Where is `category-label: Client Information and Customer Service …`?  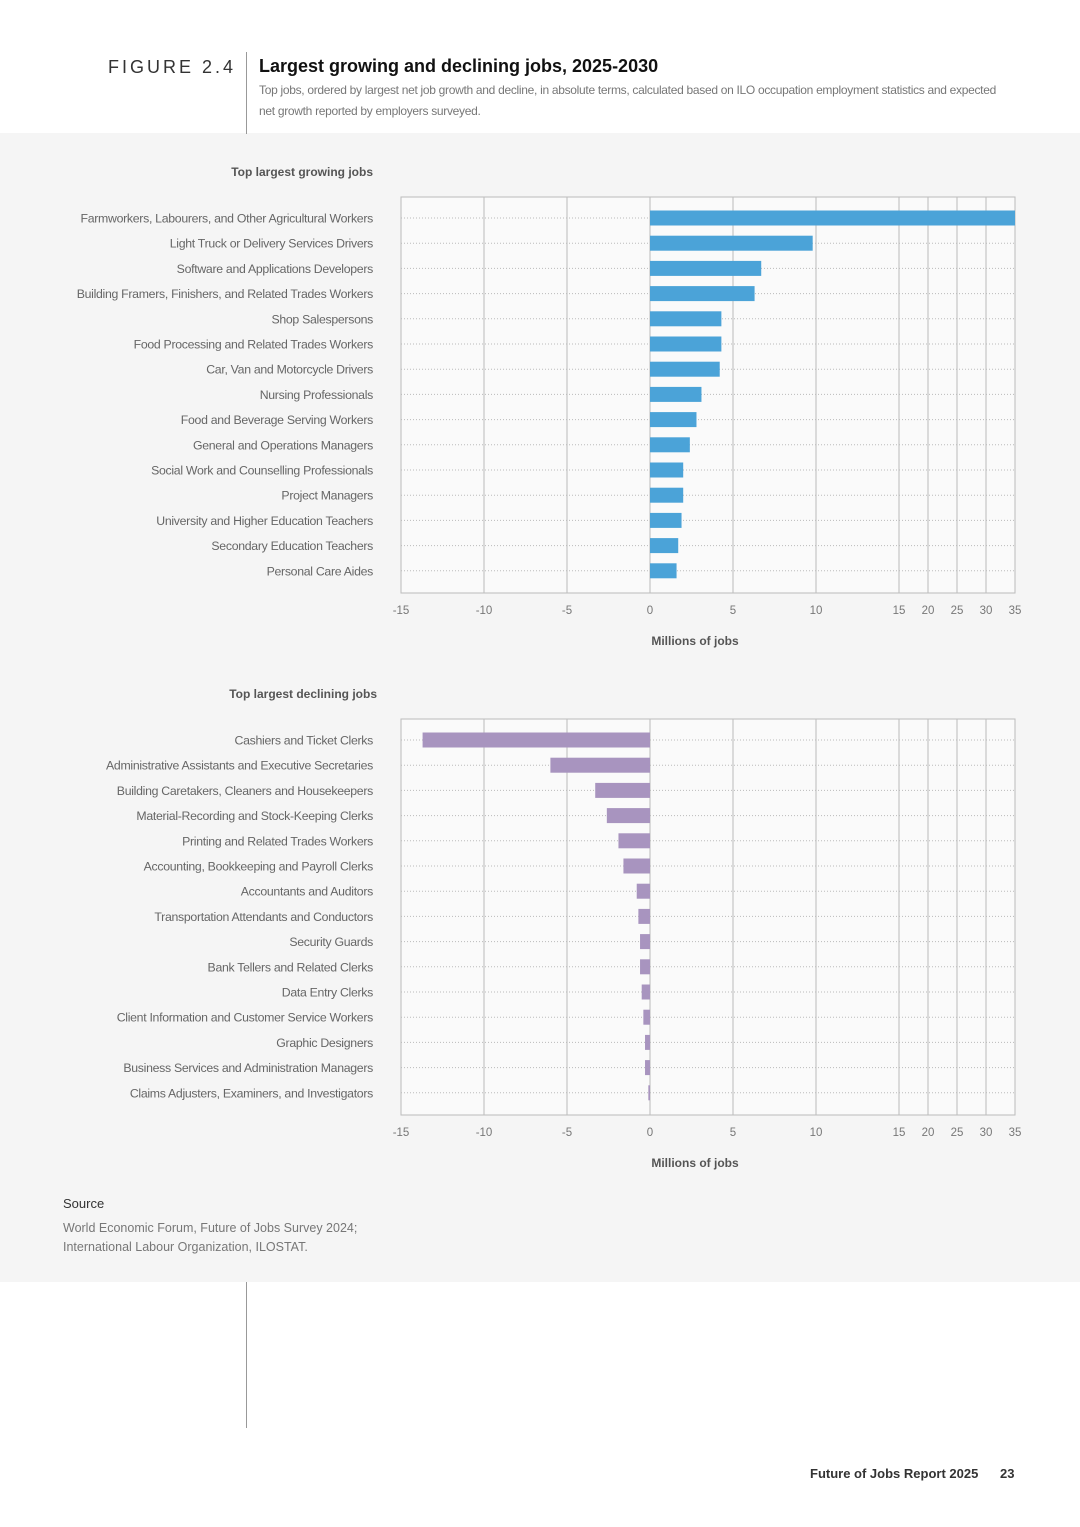 category-label: Client Information and Customer Service … is located at coordinates (245, 1018).